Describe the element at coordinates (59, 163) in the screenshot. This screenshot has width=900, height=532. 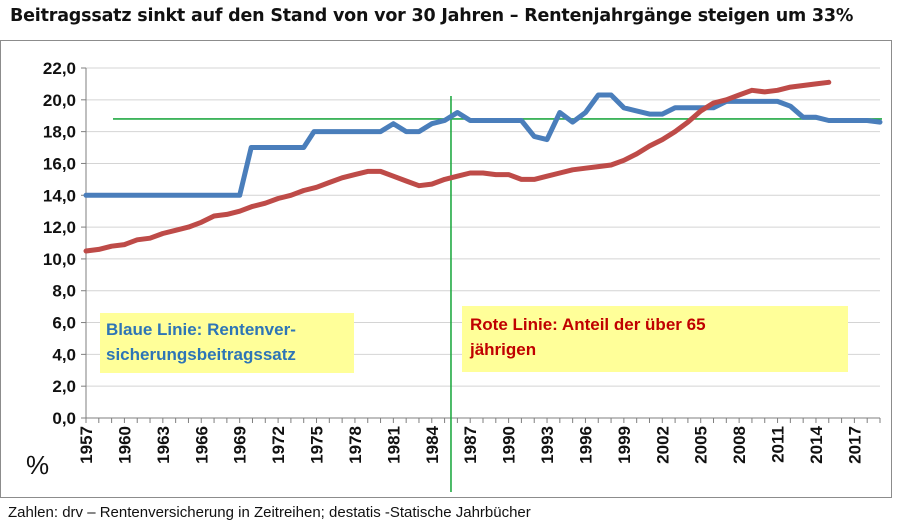
I see `y-tick-label: 16,0` at that location.